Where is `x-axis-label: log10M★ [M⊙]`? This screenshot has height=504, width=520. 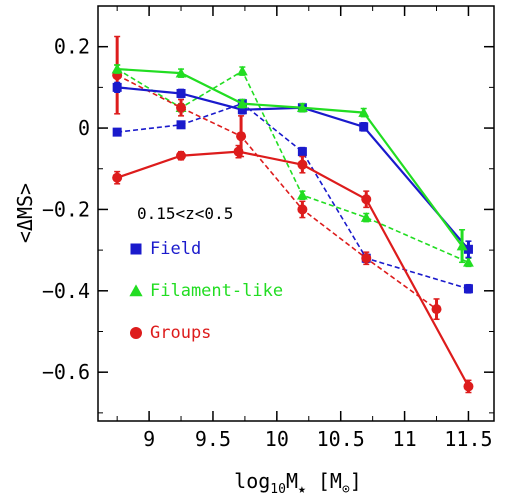 x-axis-label: log10M★ [M⊙] is located at coordinates (298, 483).